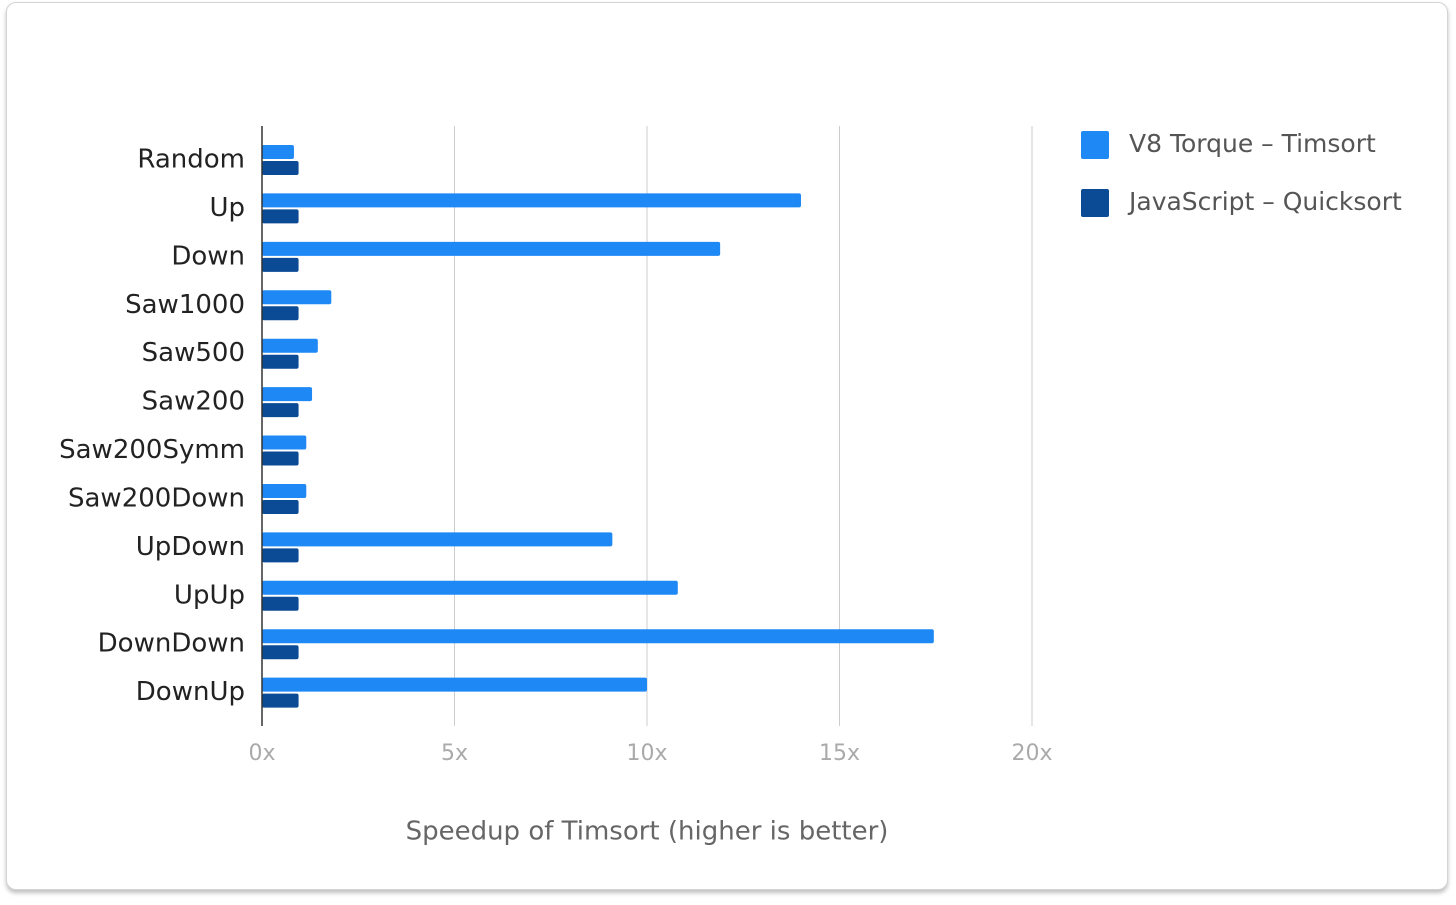 The height and width of the screenshot is (905, 1456). I want to click on y-tick-label: DownDown, so click(171, 644).